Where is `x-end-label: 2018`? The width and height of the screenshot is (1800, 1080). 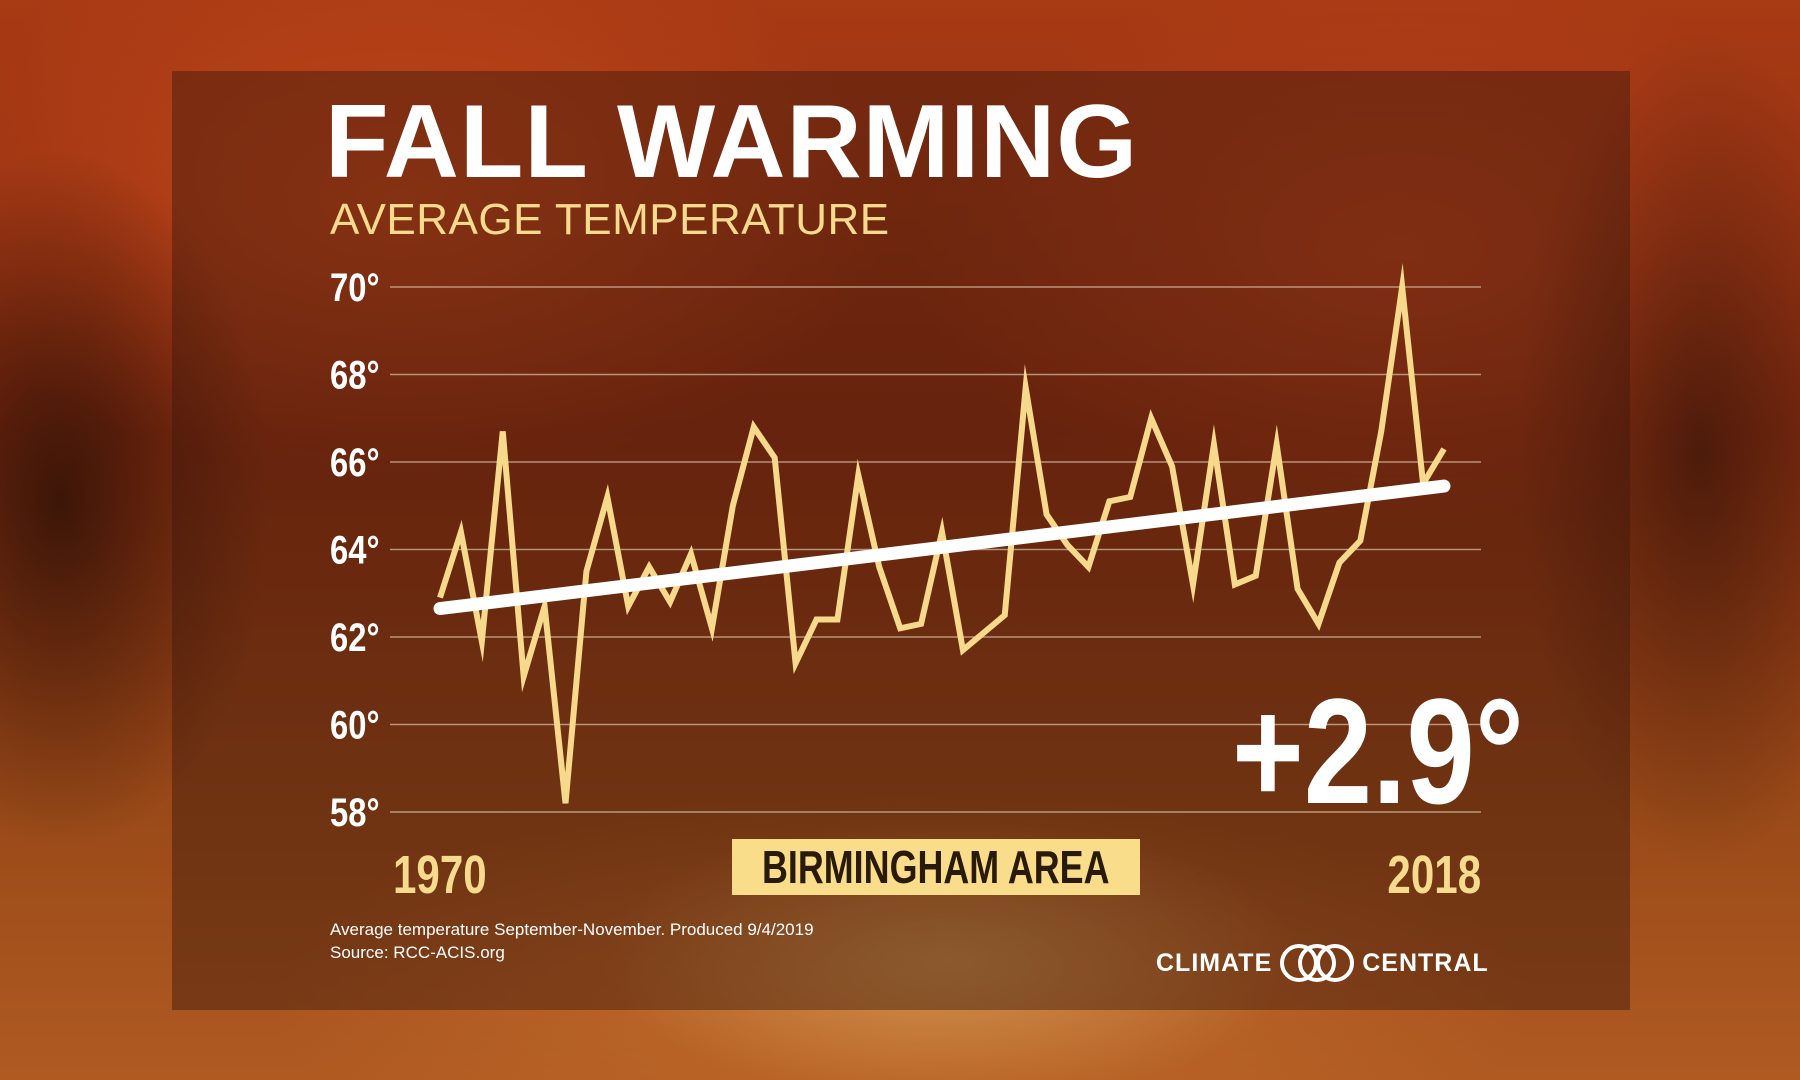 x-end-label: 2018 is located at coordinates (1434, 875).